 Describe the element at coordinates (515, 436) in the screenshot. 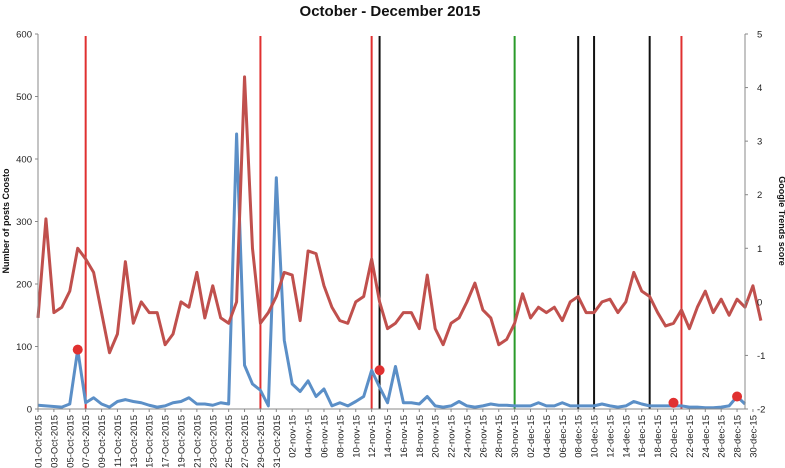

I see `x-tick-label: 30-nov-15` at that location.